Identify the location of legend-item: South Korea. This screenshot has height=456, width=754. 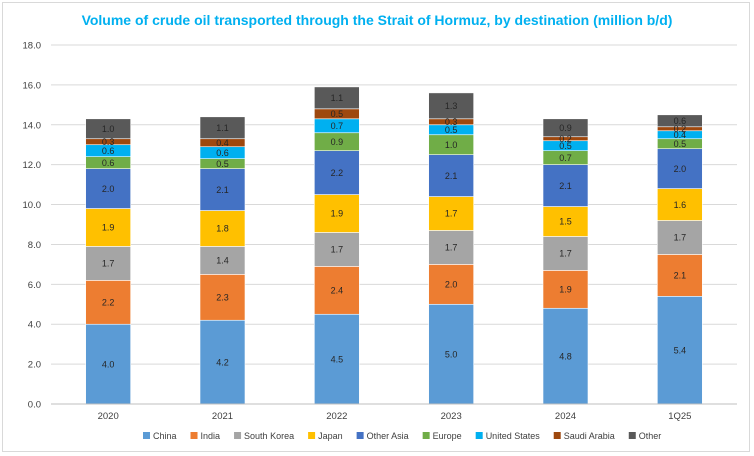
(264, 436).